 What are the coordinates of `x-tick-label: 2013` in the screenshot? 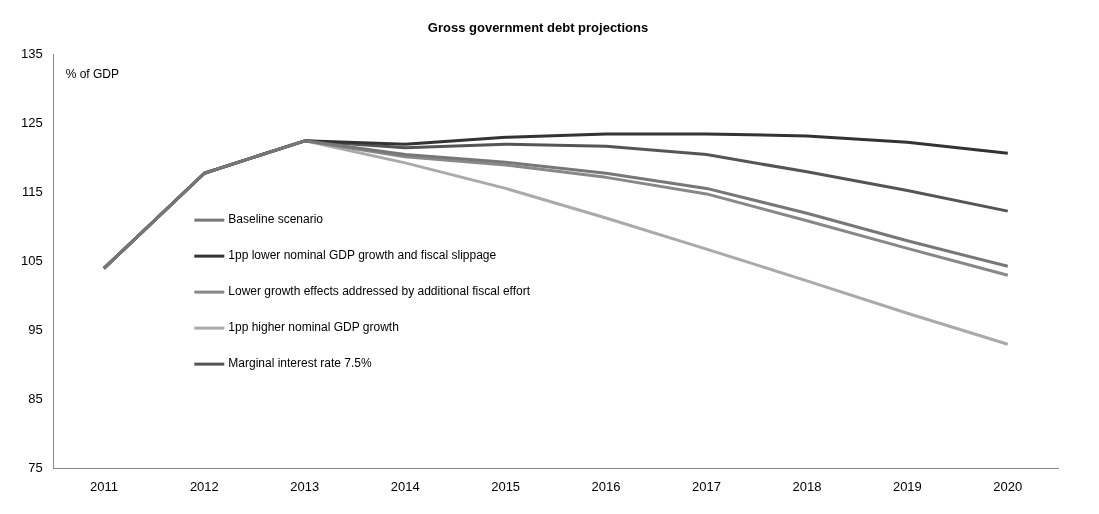 It's located at (305, 486).